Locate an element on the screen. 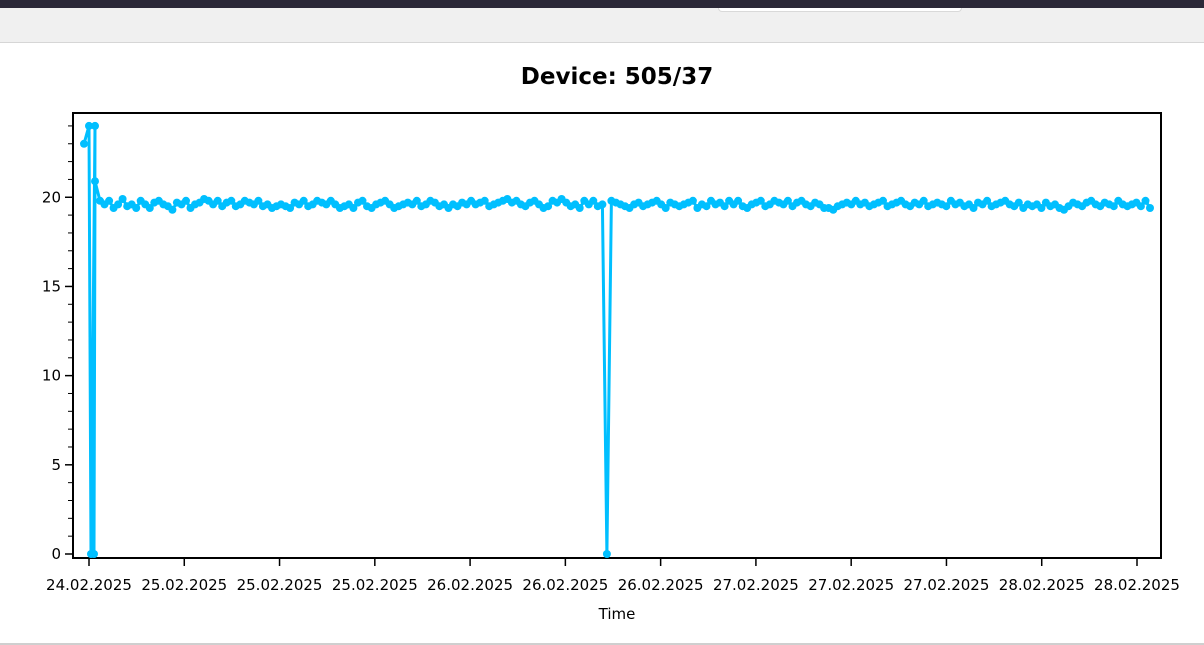 Image resolution: width=1204 pixels, height=645 pixels. y-tick-label: 20 is located at coordinates (51, 197).